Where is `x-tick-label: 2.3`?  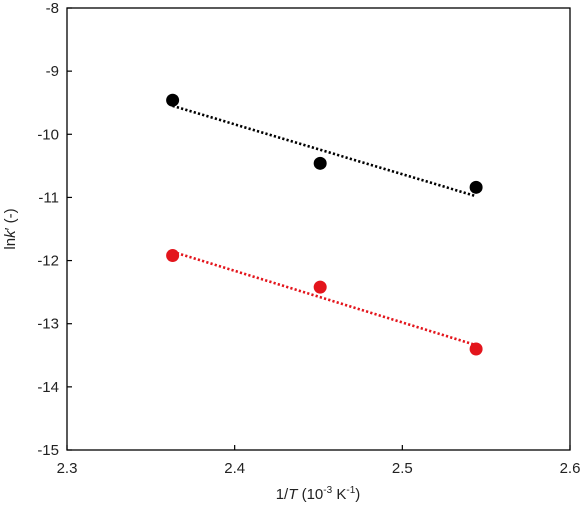
x-tick-label: 2.3 is located at coordinates (67, 468).